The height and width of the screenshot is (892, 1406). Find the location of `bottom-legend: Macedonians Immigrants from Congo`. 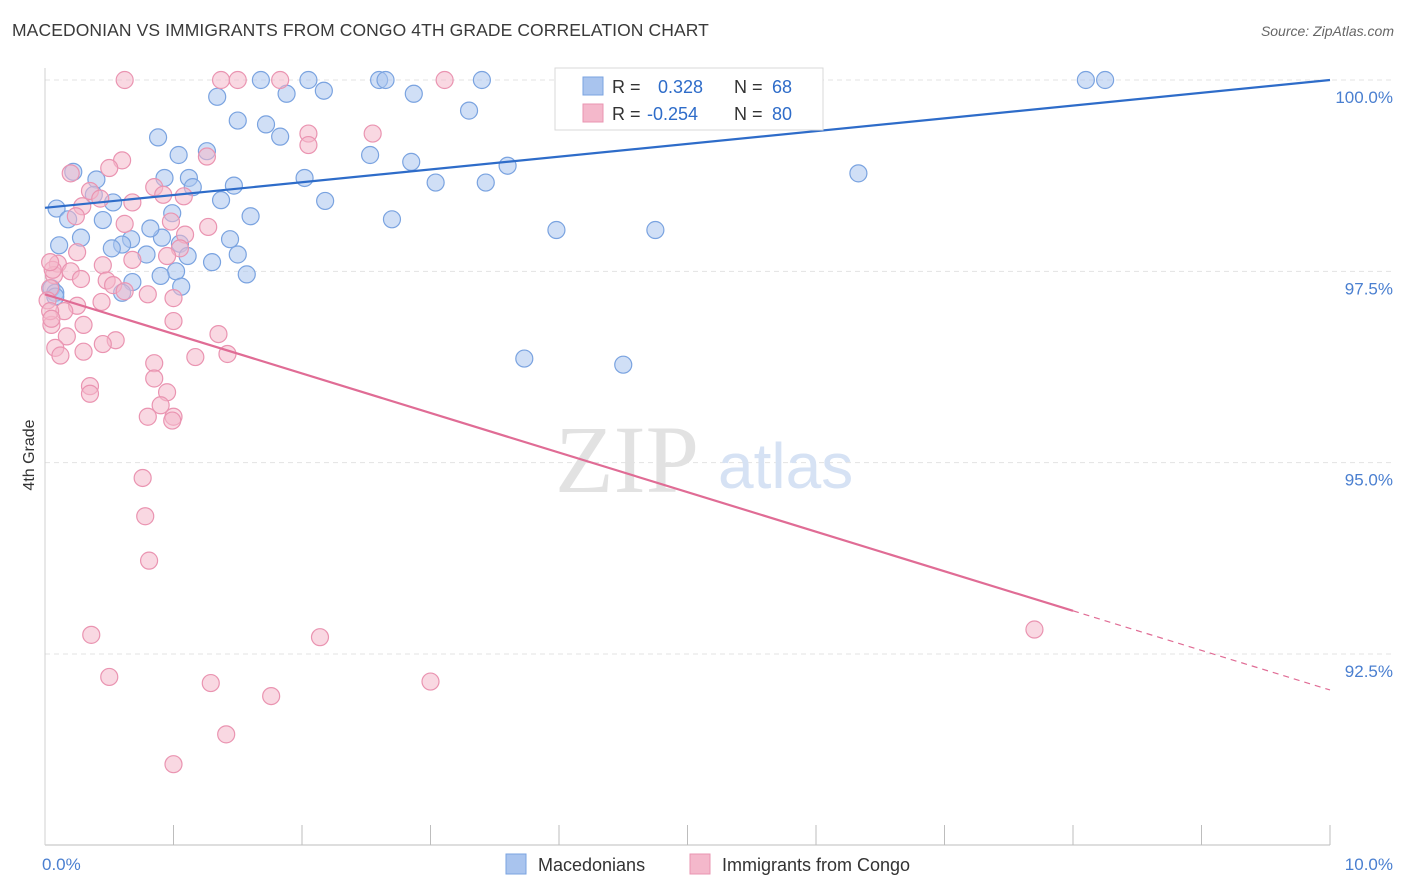

bottom-legend: Macedonians Immigrants from Congo is located at coordinates (707, 864).